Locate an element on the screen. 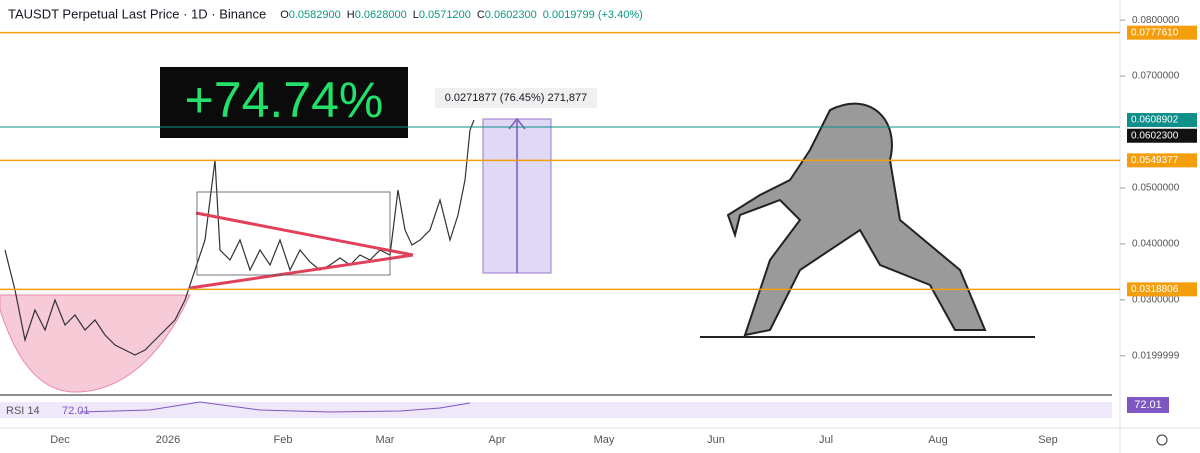  range-box is located at coordinates (293, 233).